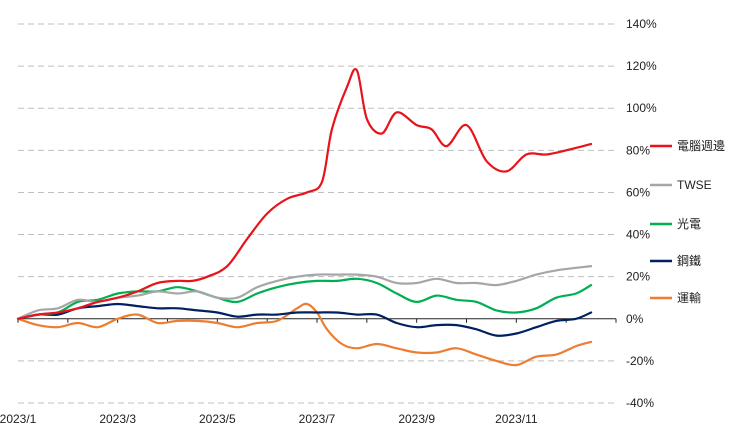  I want to click on y-axis-tick-labels: 140% 120% 100% 80% 60% 40% 20% 0% -20% -40%, so click(641, 213).